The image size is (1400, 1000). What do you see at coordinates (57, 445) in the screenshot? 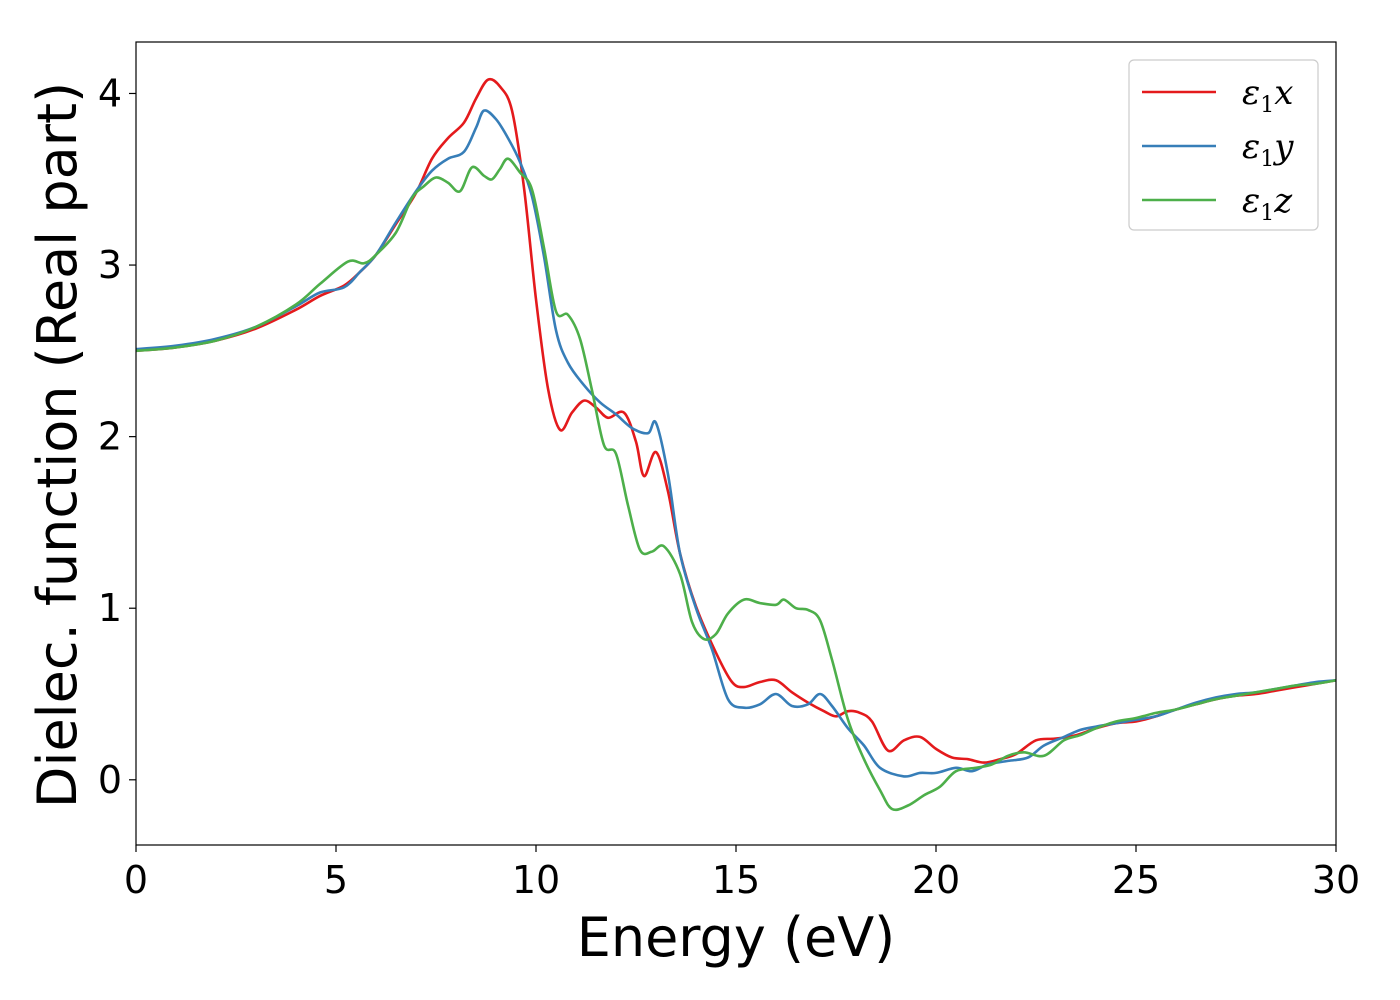
I see `y-axis-label: Dielec. function (Real part)` at bounding box center [57, 445].